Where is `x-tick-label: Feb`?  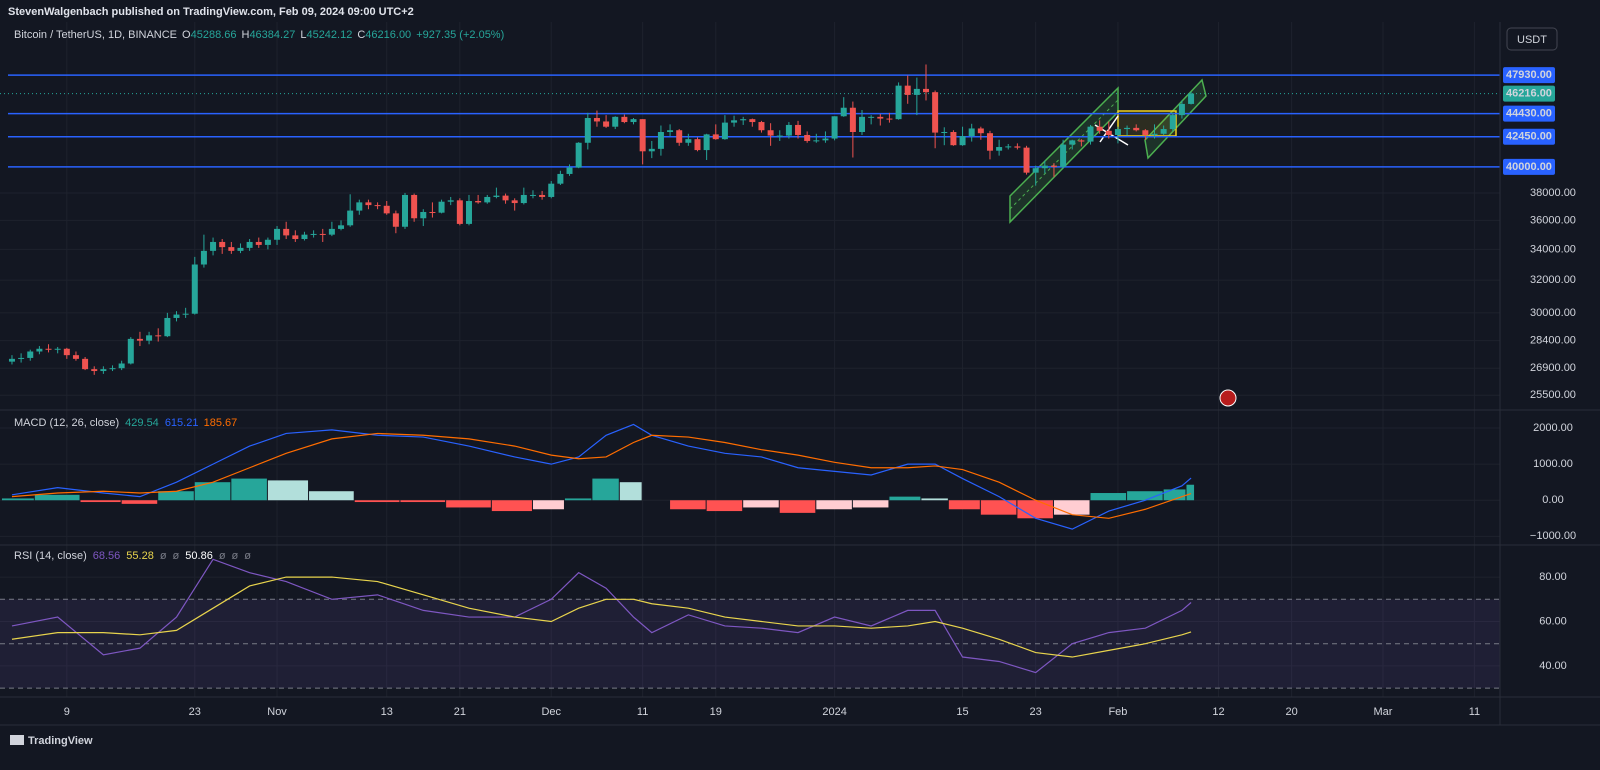
x-tick-label: Feb is located at coordinates (1117, 712).